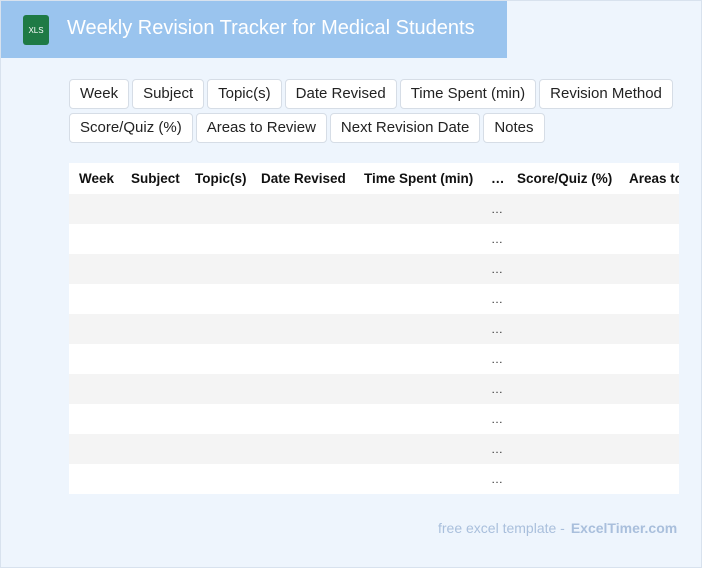 The image size is (702, 568). I want to click on footer-text: free excel template -, so click(501, 528).